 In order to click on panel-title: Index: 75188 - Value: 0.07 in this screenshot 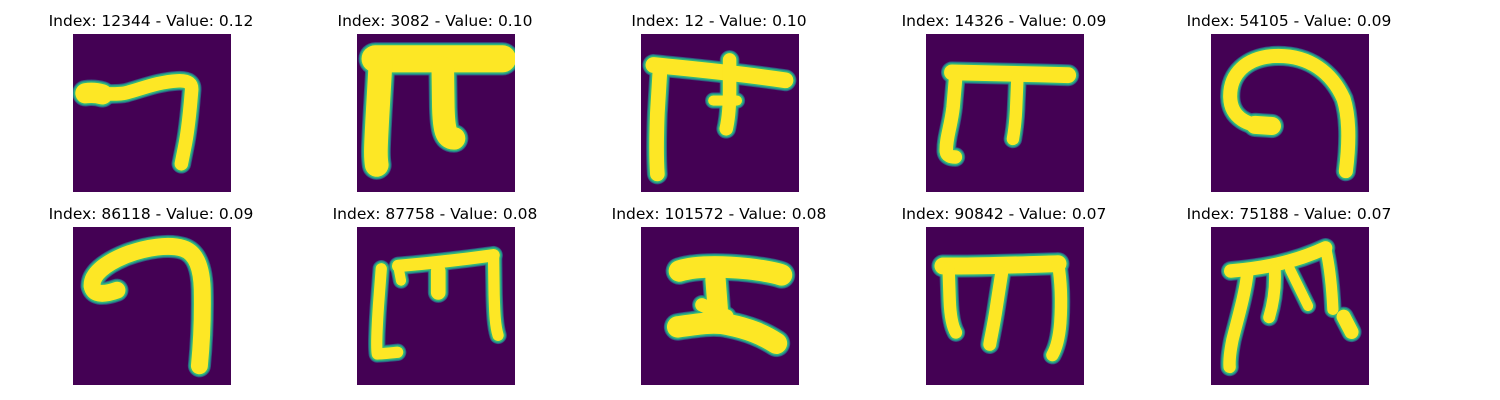, I will do `click(1289, 214)`.